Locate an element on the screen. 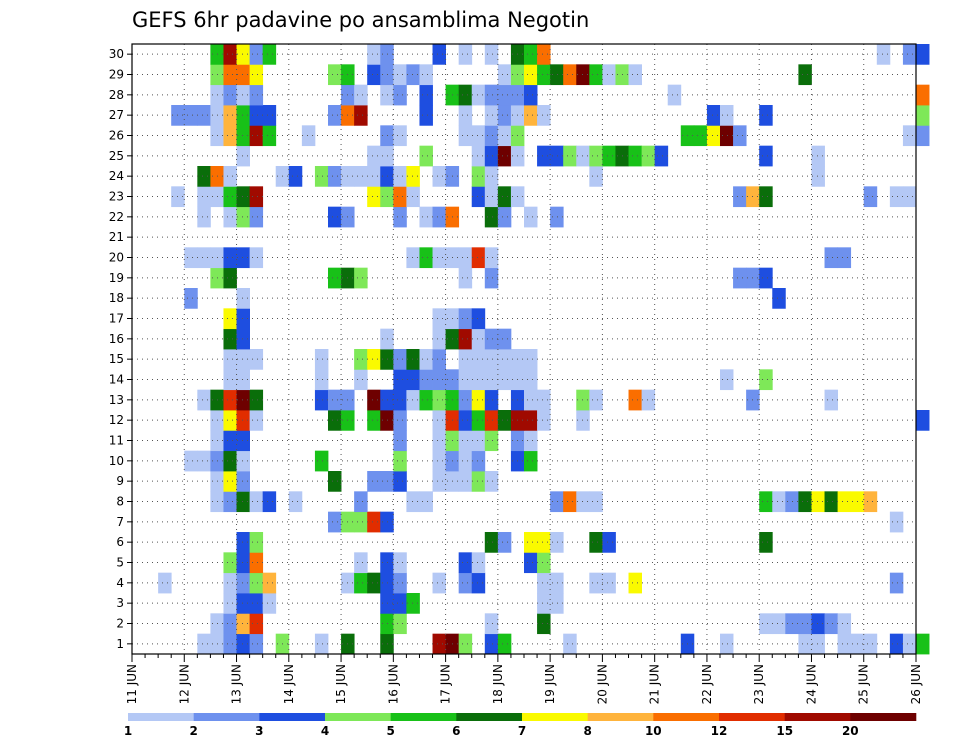 The width and height of the screenshot is (960, 742). y-tick-label: 2 is located at coordinates (120, 624).